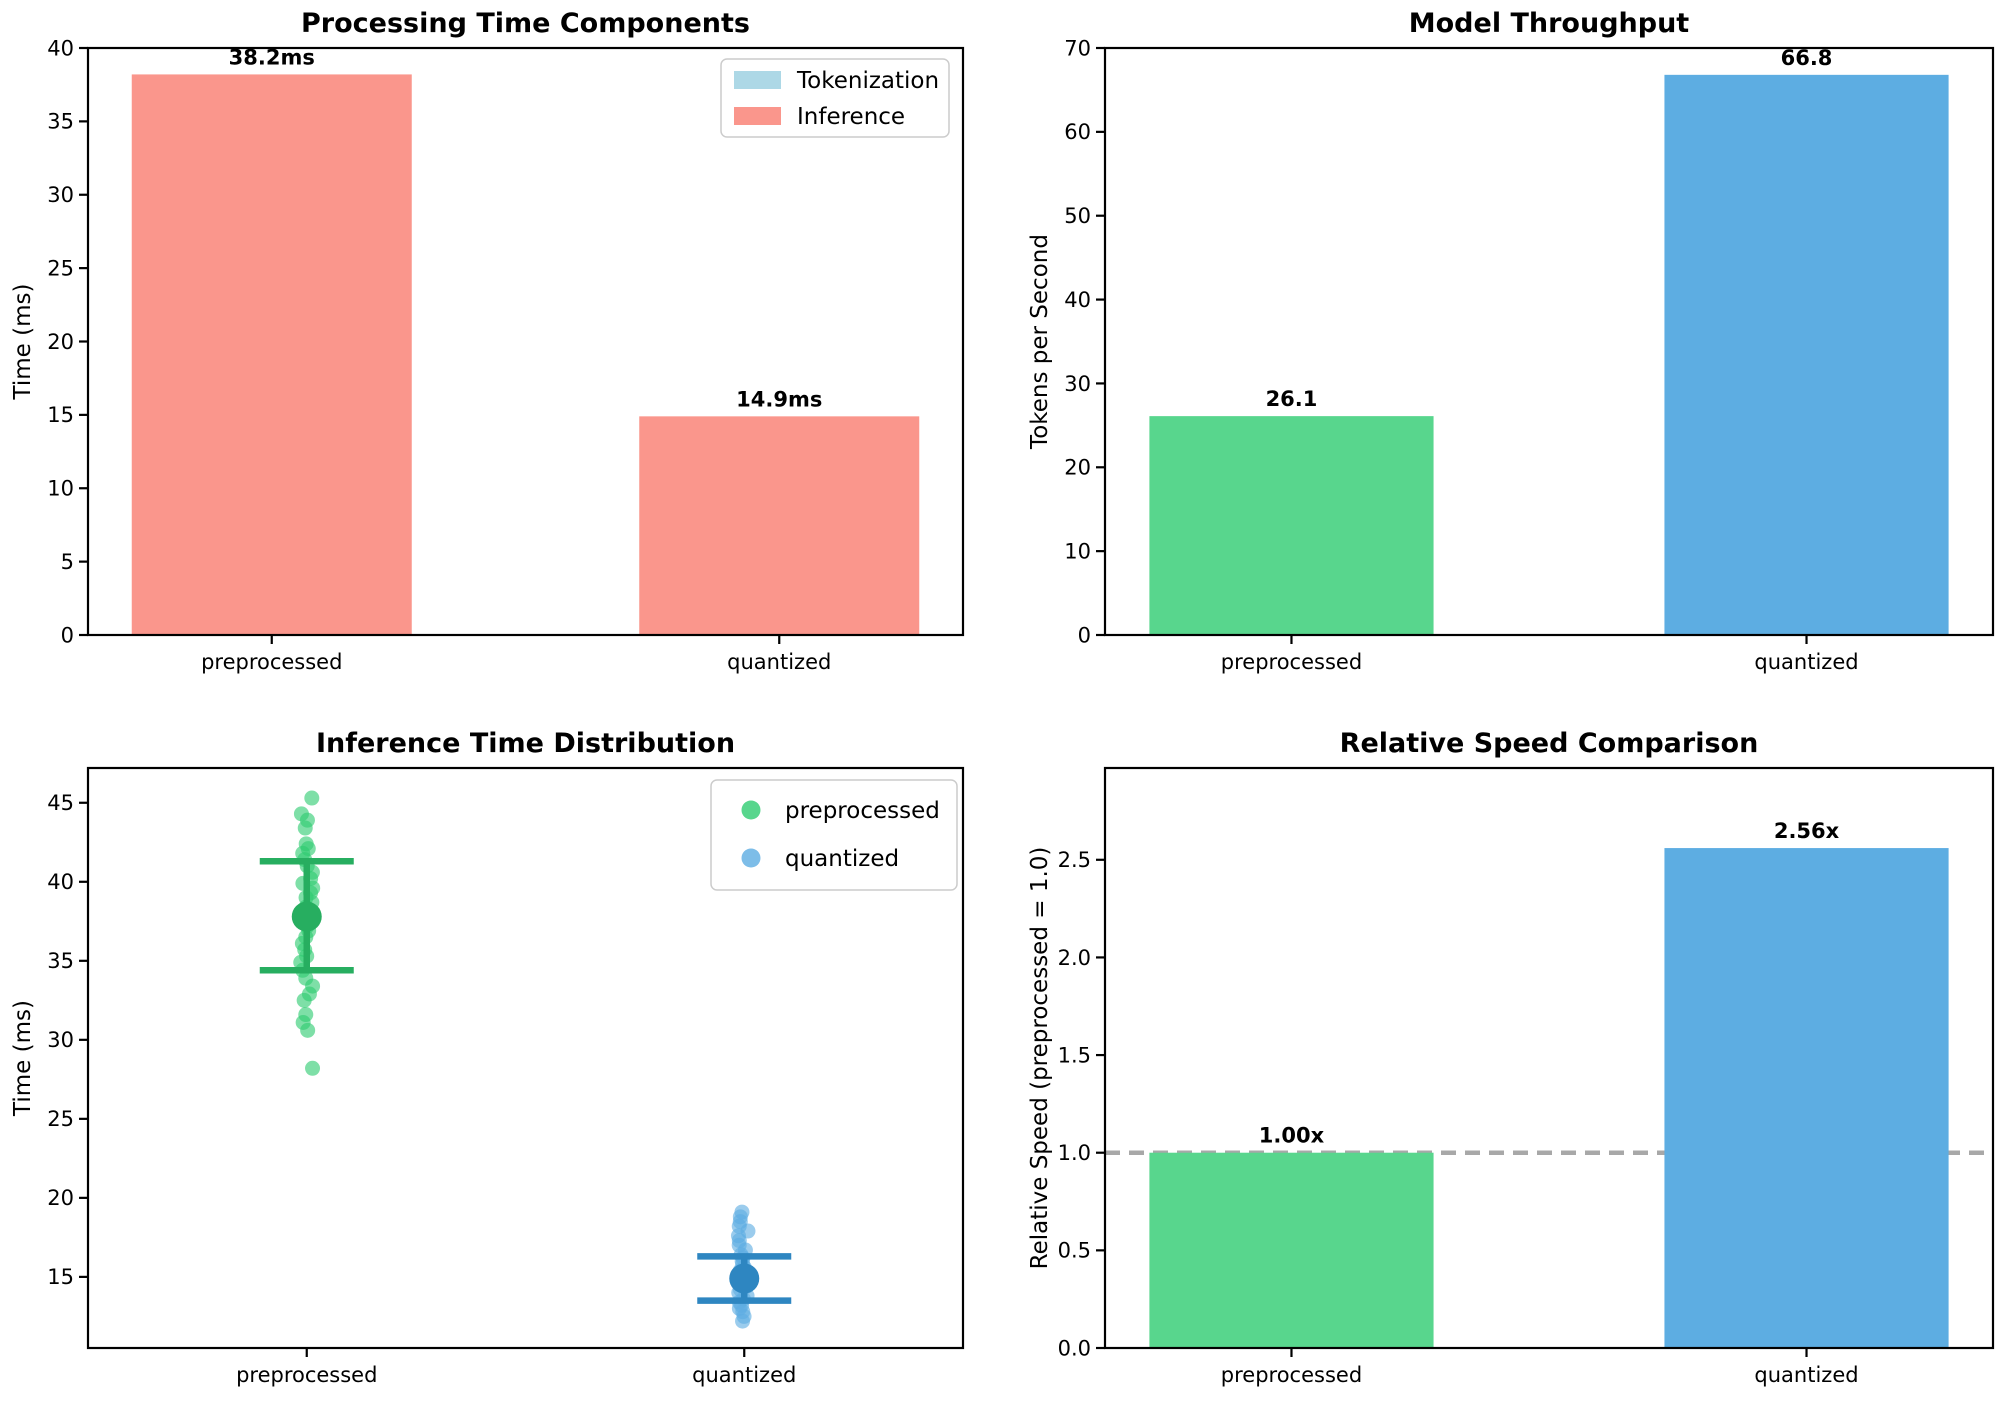 The height and width of the screenshot is (1404, 2000). I want to click on y-axis-label: Relative Speed (preprocessed = 1.0), so click(1040, 1058).